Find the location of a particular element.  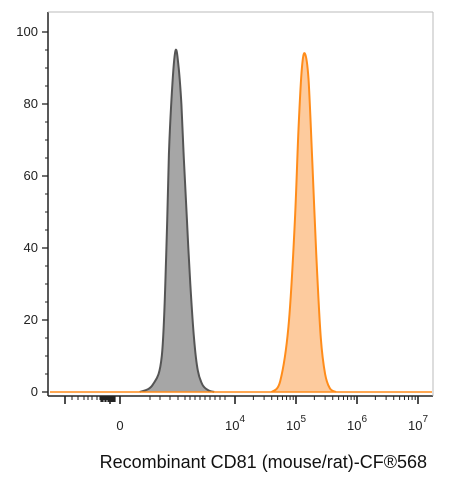

x-tick-label: 10⁴ is located at coordinates (235, 423).